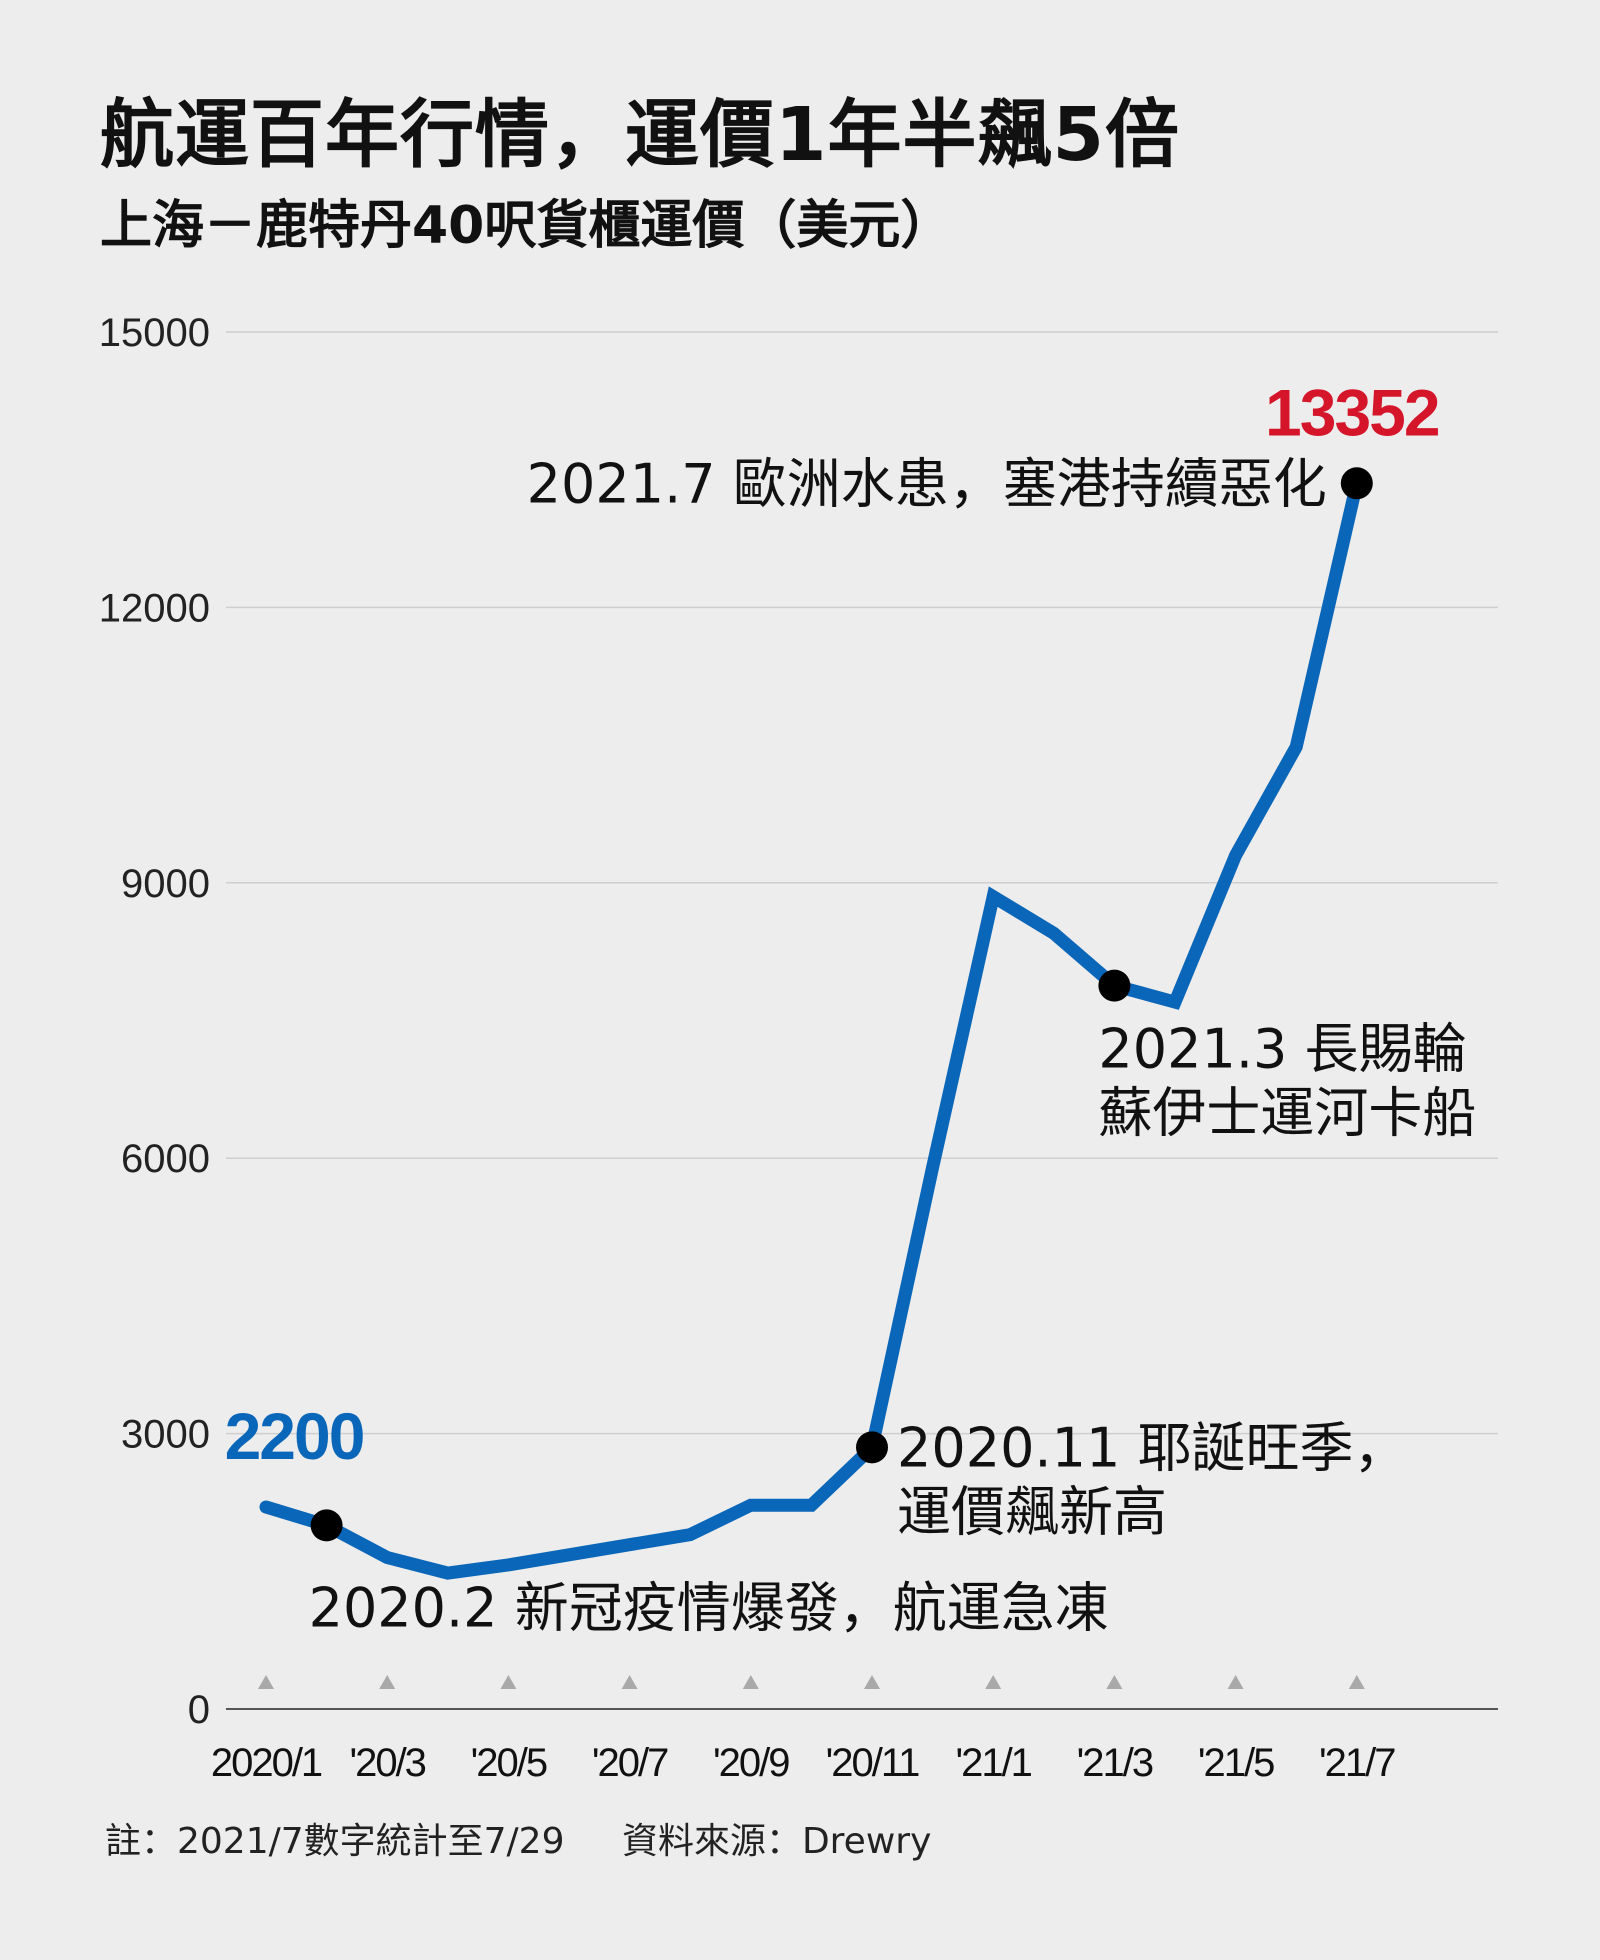  I want to click on annotation-text: 2020.2 新冠疫情爆發，航運急凍, so click(709, 1607).